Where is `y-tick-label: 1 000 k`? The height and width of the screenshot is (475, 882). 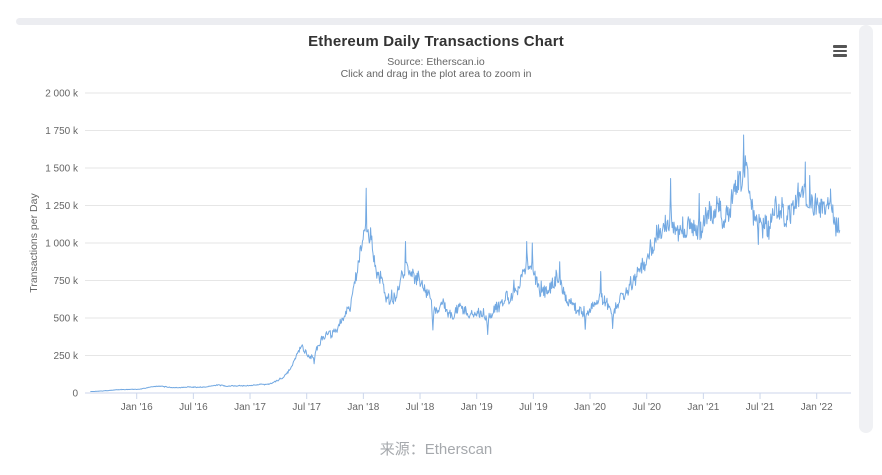 y-tick-label: 1 000 k is located at coordinates (62, 244).